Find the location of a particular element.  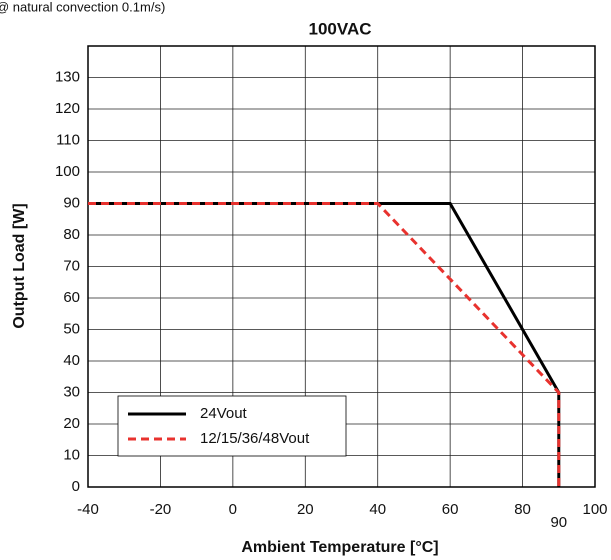

x-tick-label: 60 is located at coordinates (450, 509).